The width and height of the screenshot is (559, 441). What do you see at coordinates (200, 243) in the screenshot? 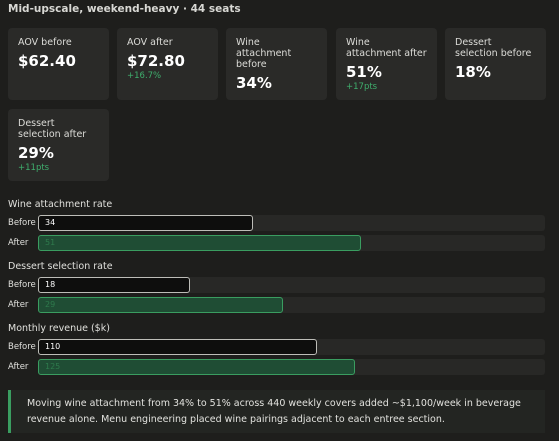
I see `bar: 51` at bounding box center [200, 243].